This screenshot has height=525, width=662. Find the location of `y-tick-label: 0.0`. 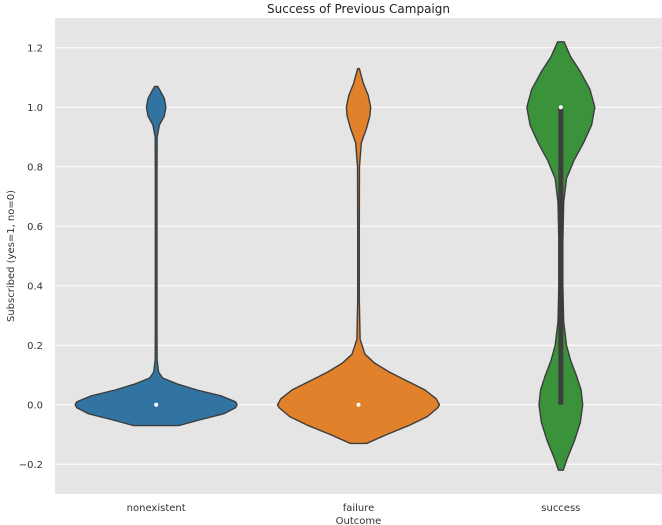

y-tick-label: 0.0 is located at coordinates (35, 405).